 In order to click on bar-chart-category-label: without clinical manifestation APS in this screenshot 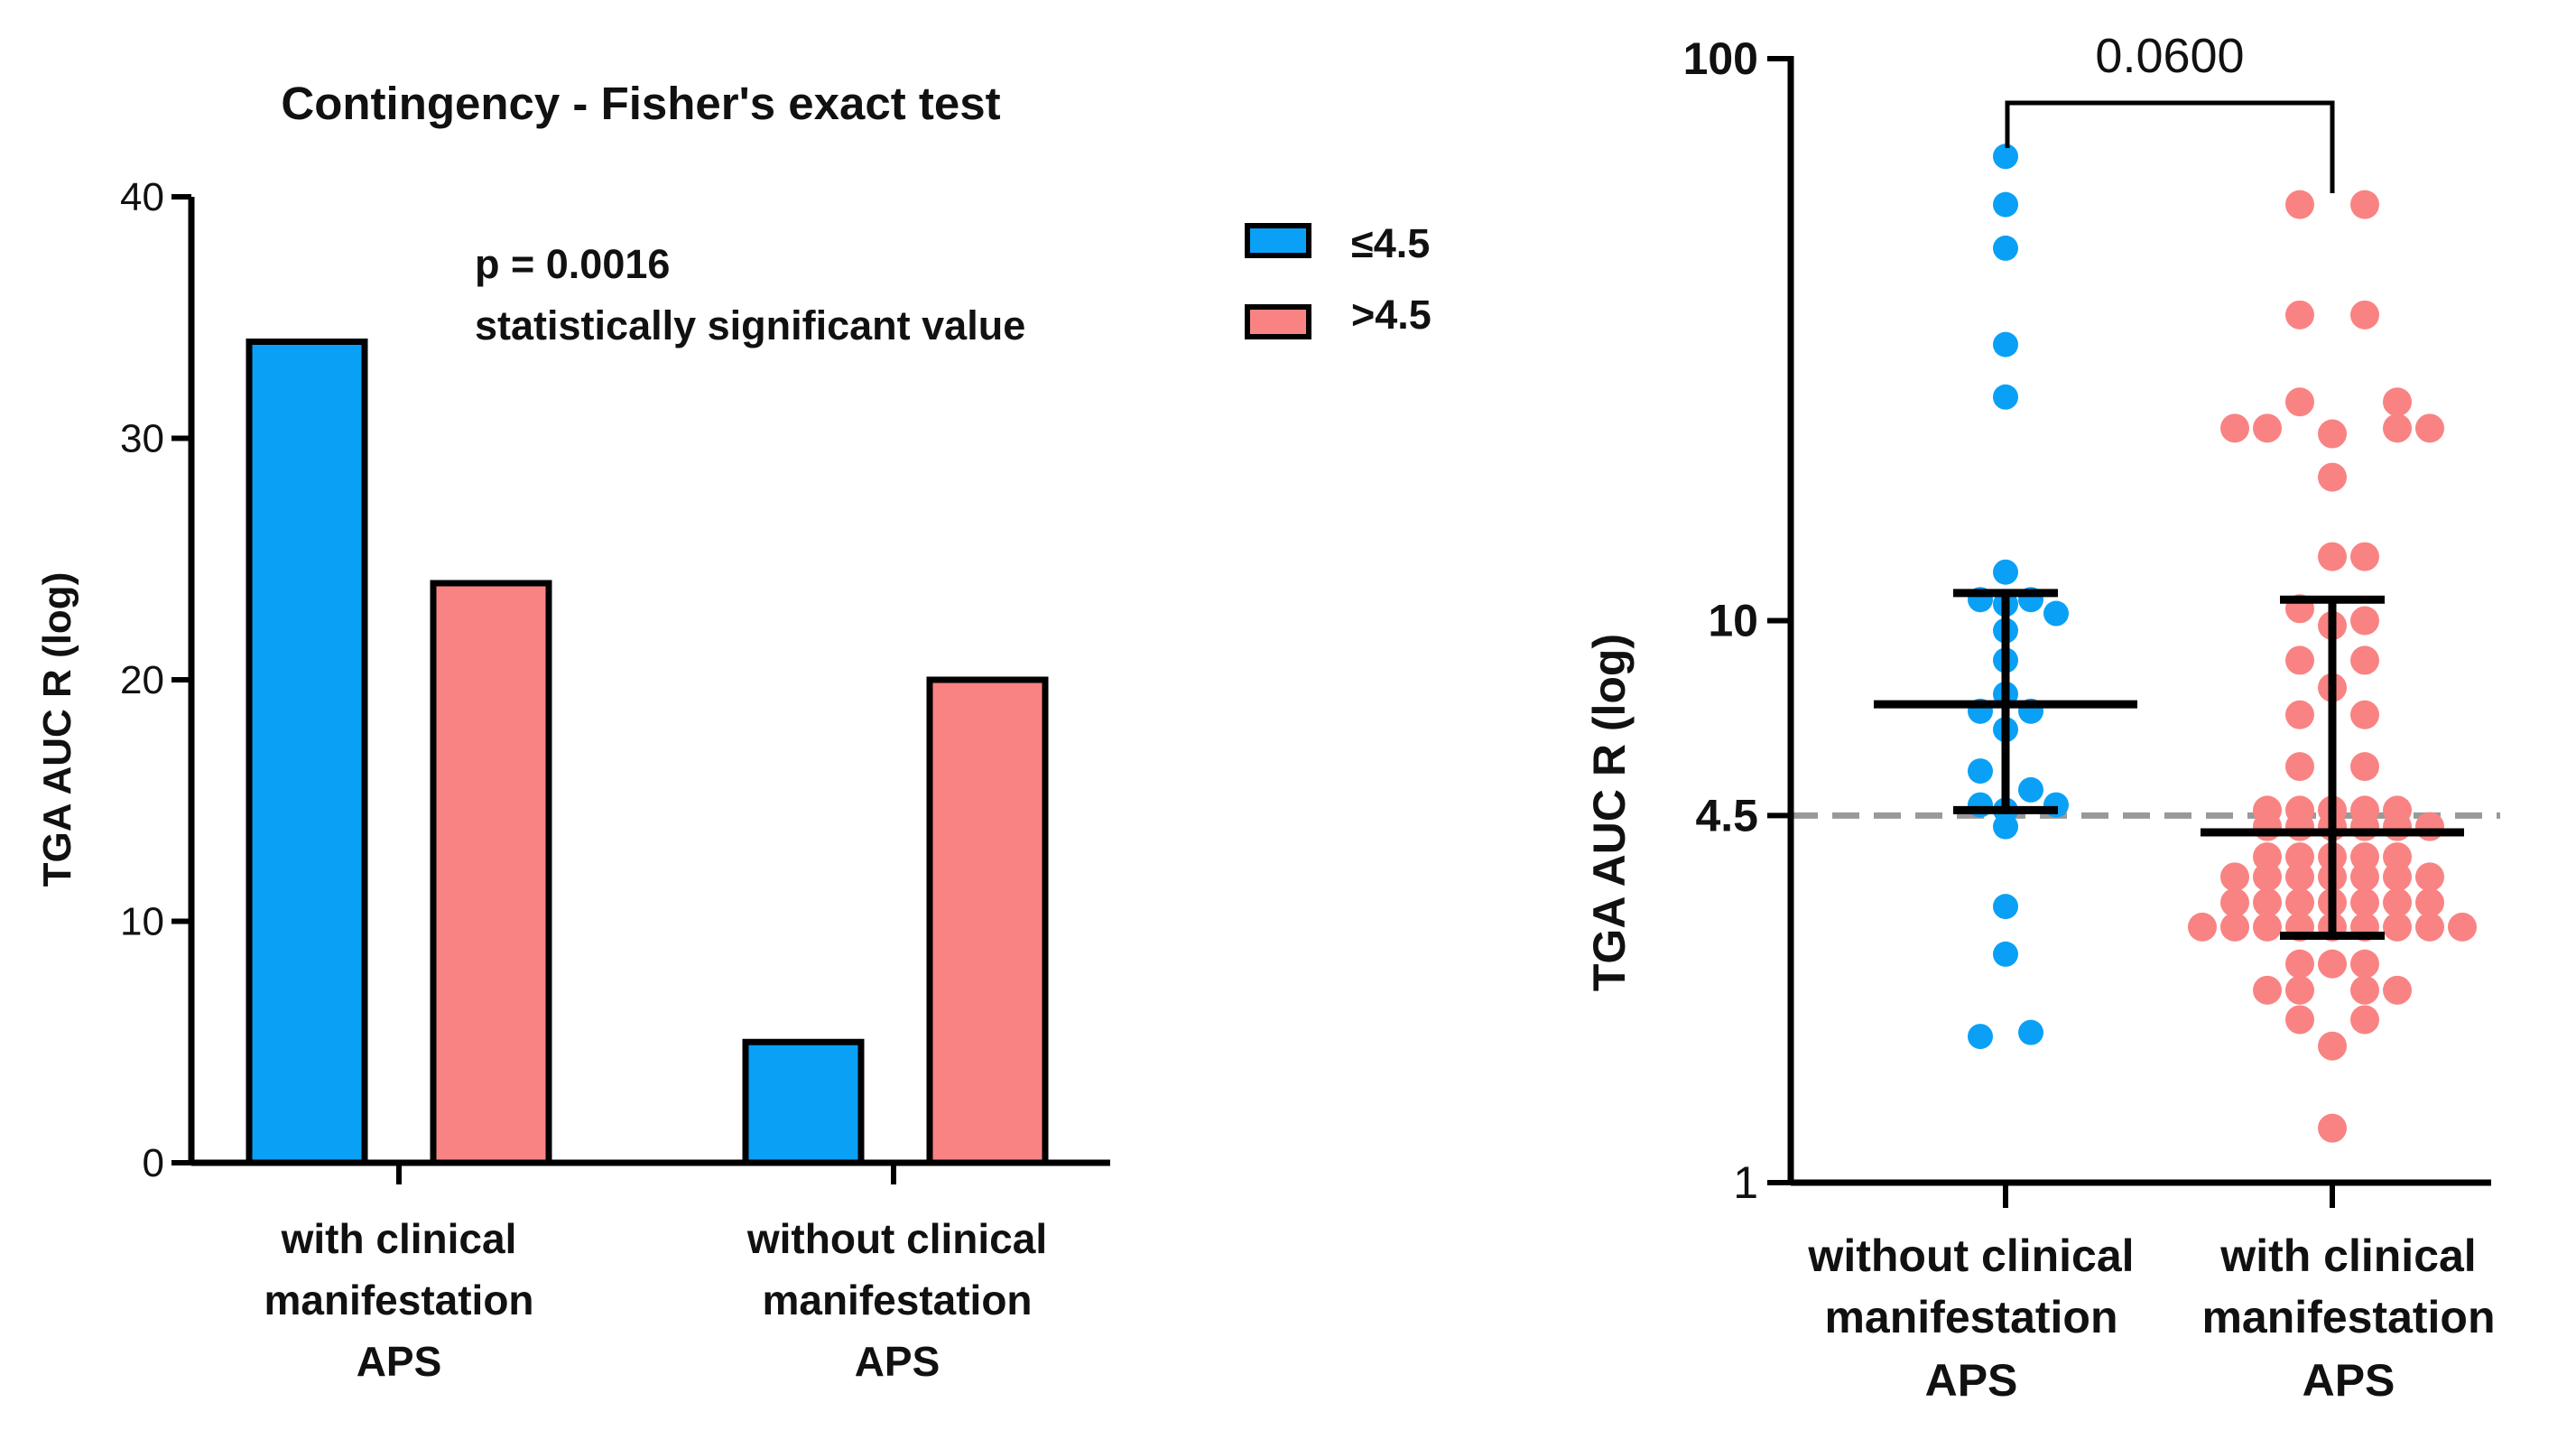, I will do `click(896, 1300)`.